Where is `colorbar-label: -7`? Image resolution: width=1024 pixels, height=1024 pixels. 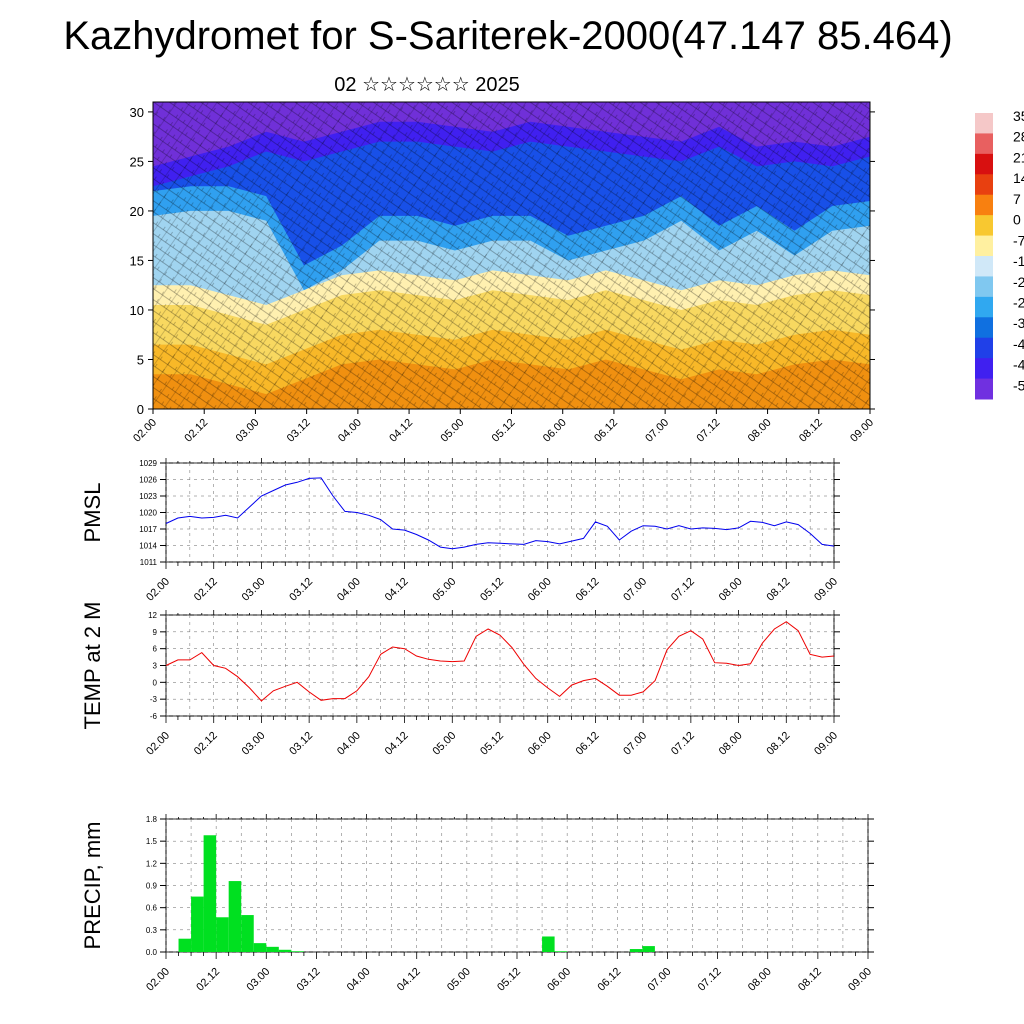 colorbar-label: -7 is located at coordinates (1018, 240).